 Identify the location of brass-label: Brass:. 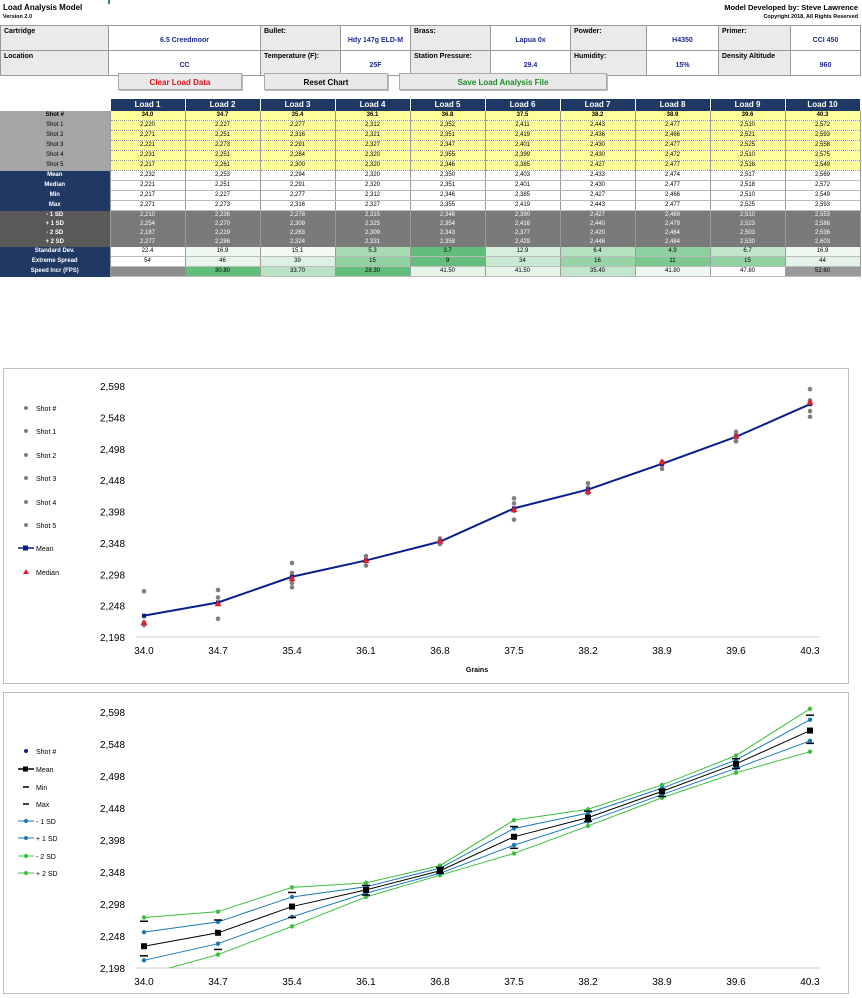
(450, 38).